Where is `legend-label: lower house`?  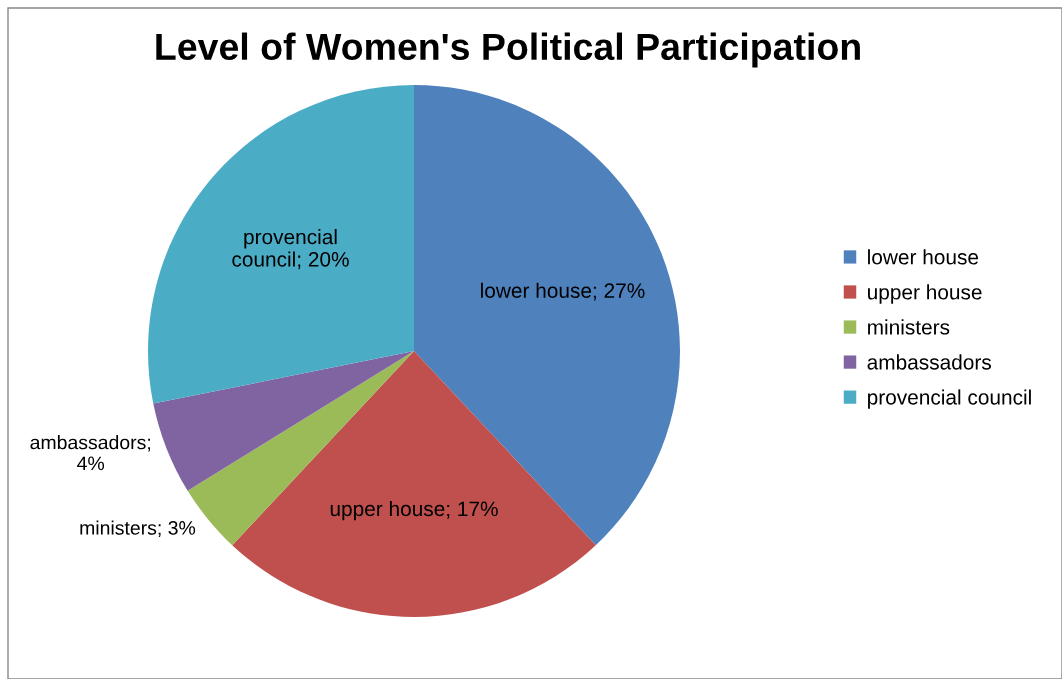 legend-label: lower house is located at coordinates (923, 257).